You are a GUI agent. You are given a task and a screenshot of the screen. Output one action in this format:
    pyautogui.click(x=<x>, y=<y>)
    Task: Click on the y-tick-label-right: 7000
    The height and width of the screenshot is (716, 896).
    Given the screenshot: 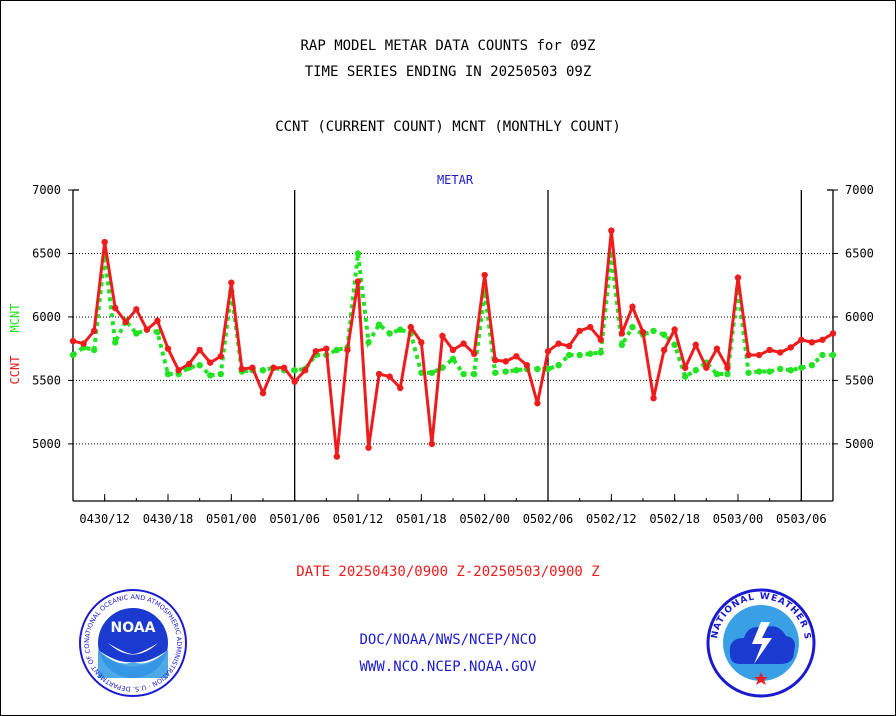 What is the action you would take?
    pyautogui.click(x=859, y=190)
    